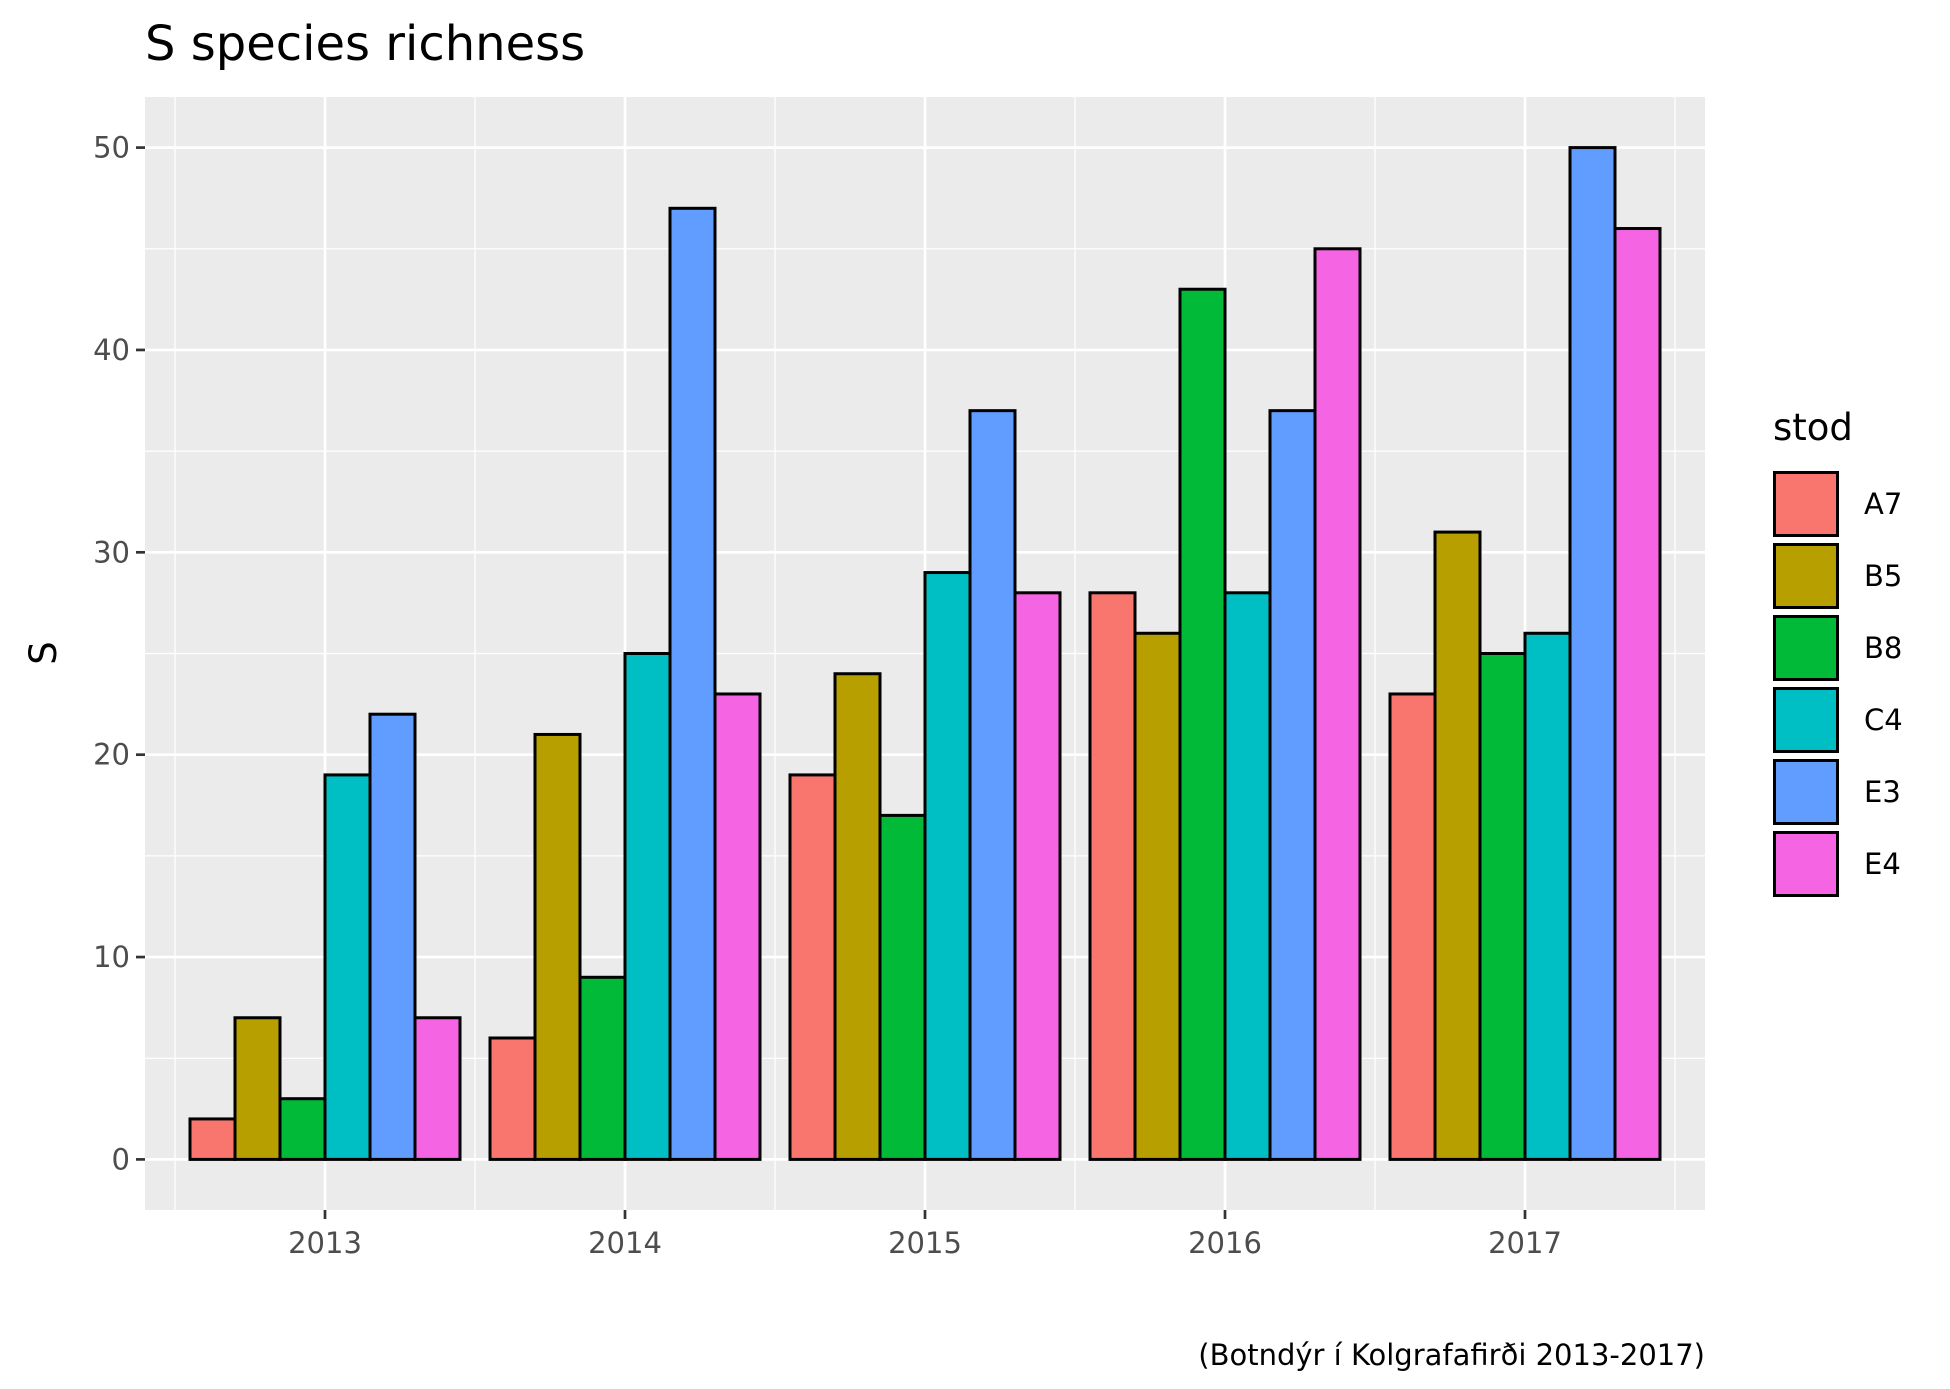  Describe the element at coordinates (347, 967) in the screenshot. I see `bar-C4-2013` at that location.